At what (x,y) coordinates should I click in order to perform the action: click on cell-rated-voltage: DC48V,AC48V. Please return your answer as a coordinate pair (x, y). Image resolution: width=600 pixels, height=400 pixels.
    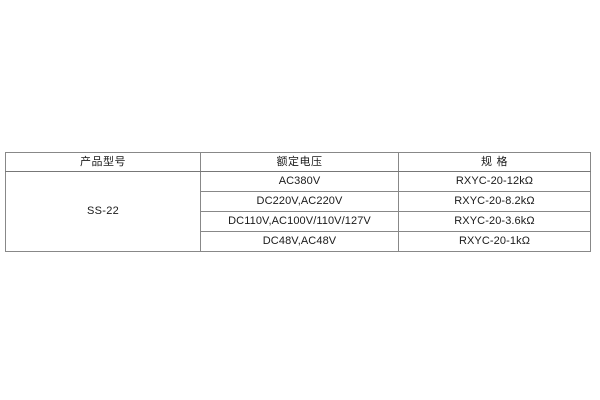
    Looking at the image, I should click on (299, 241).